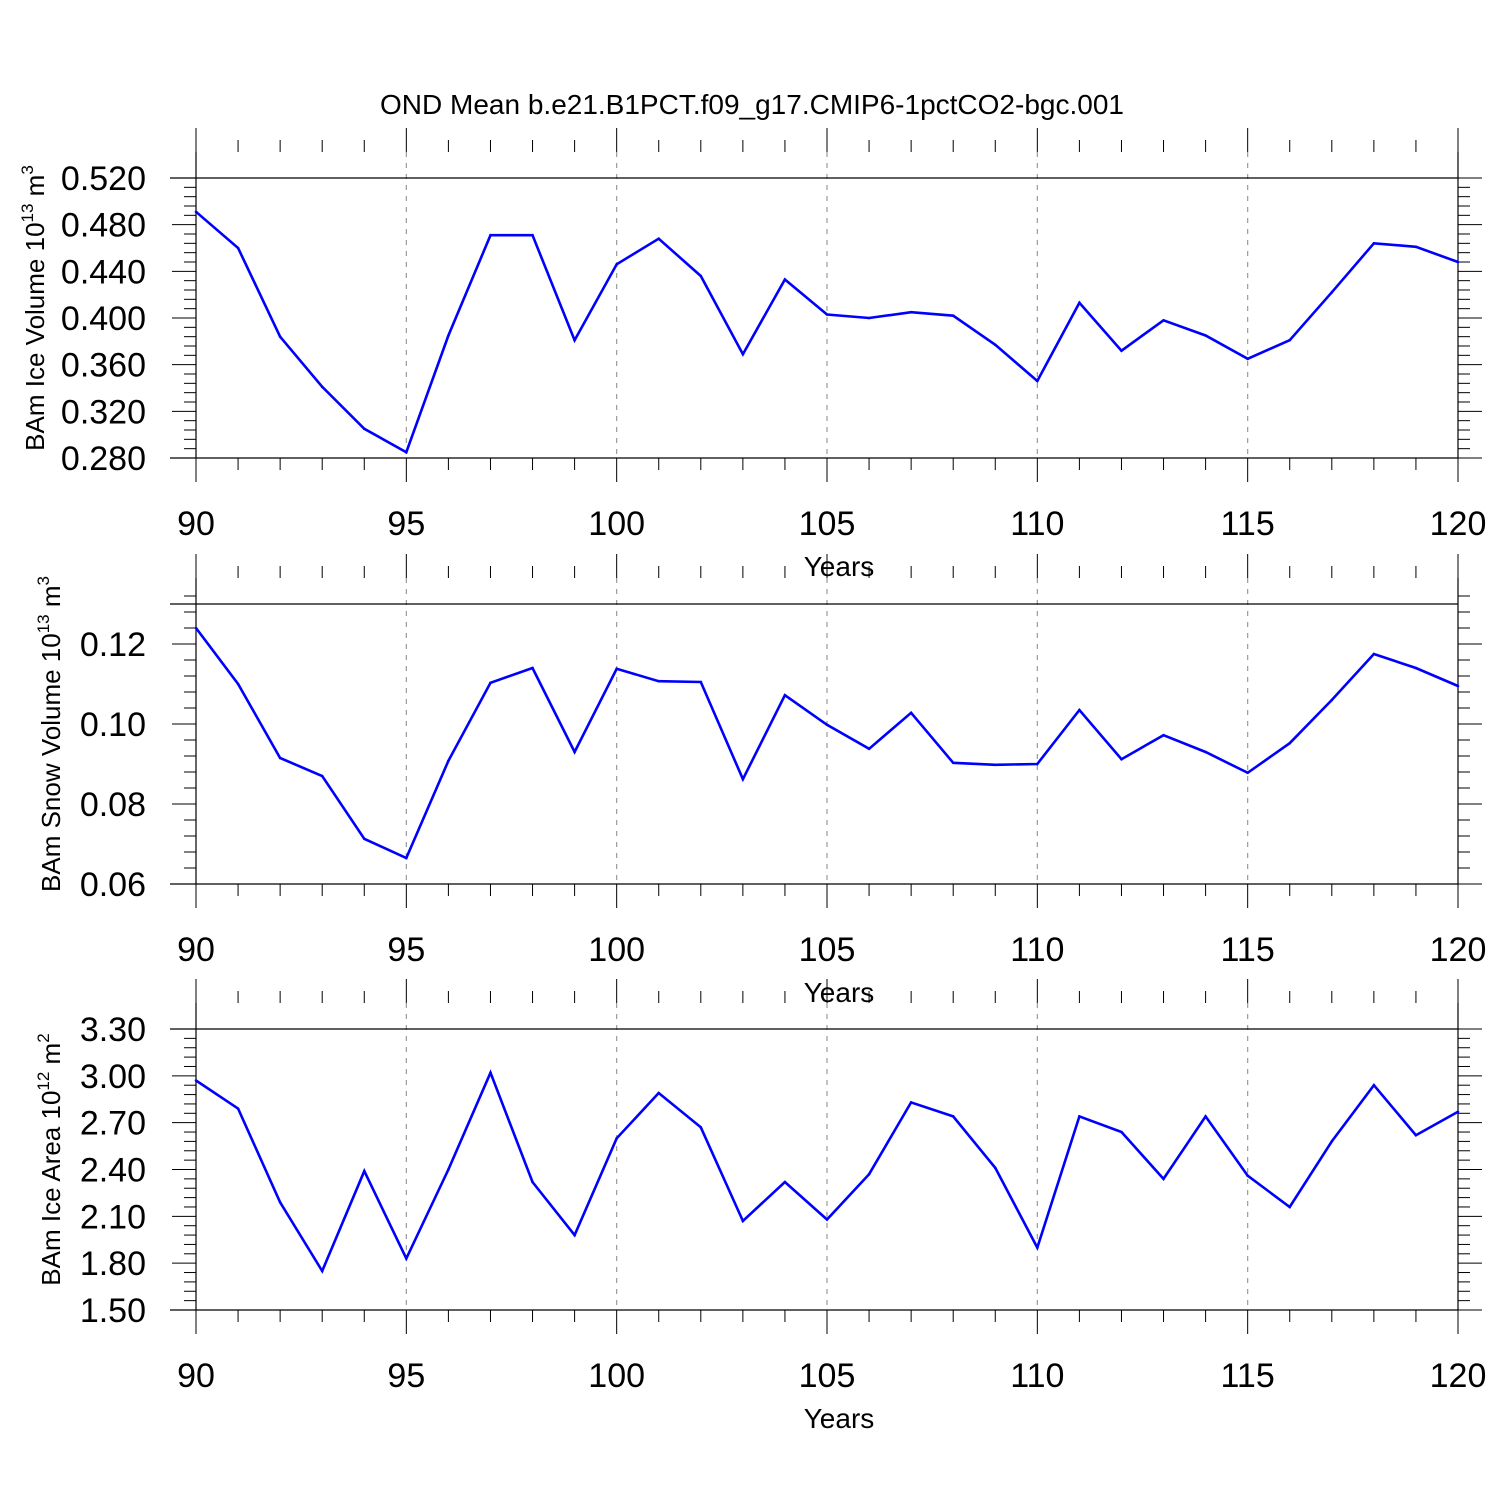 Image resolution: width=1500 pixels, height=1500 pixels. I want to click on y-tick-label: 0.320, so click(103, 412).